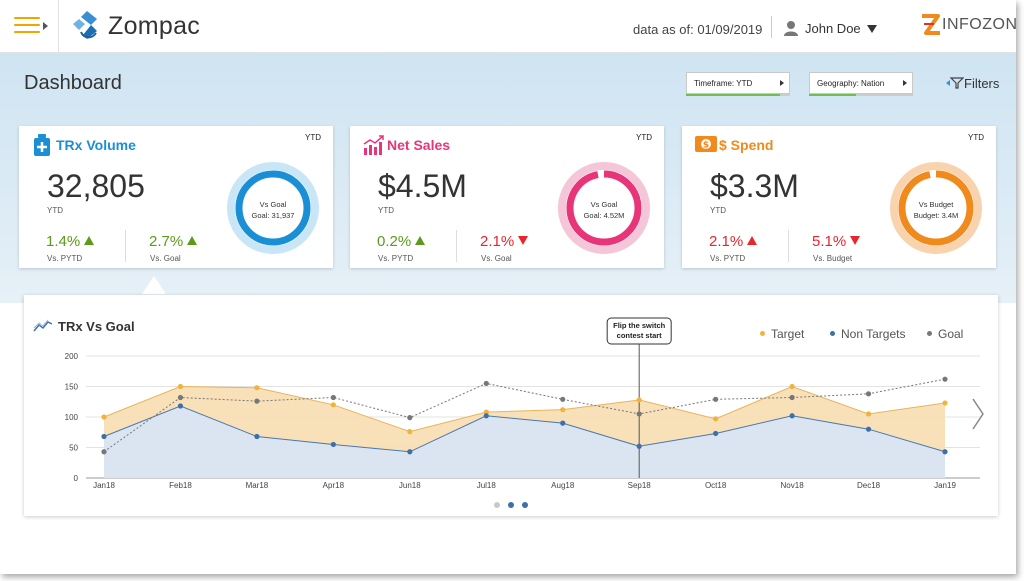  I want to click on goal-line, so click(524, 415).